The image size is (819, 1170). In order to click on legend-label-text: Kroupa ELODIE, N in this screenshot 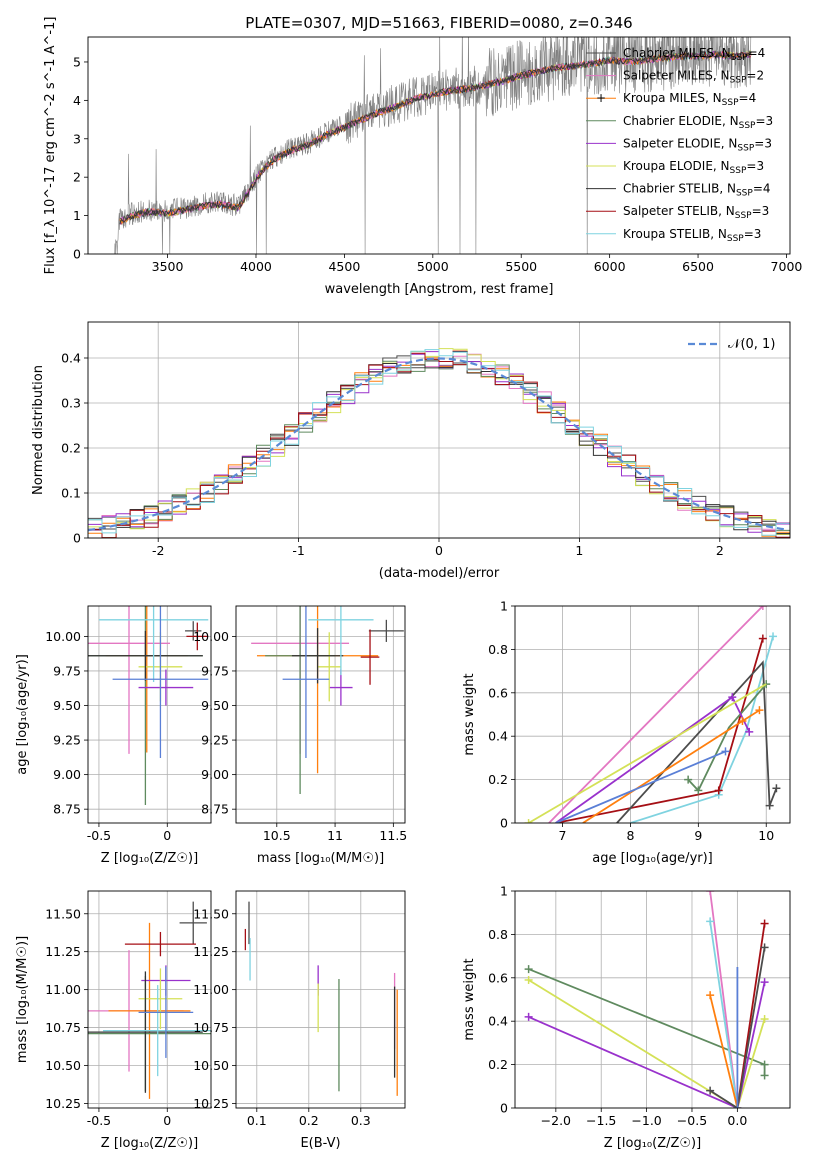, I will do `click(676, 166)`.